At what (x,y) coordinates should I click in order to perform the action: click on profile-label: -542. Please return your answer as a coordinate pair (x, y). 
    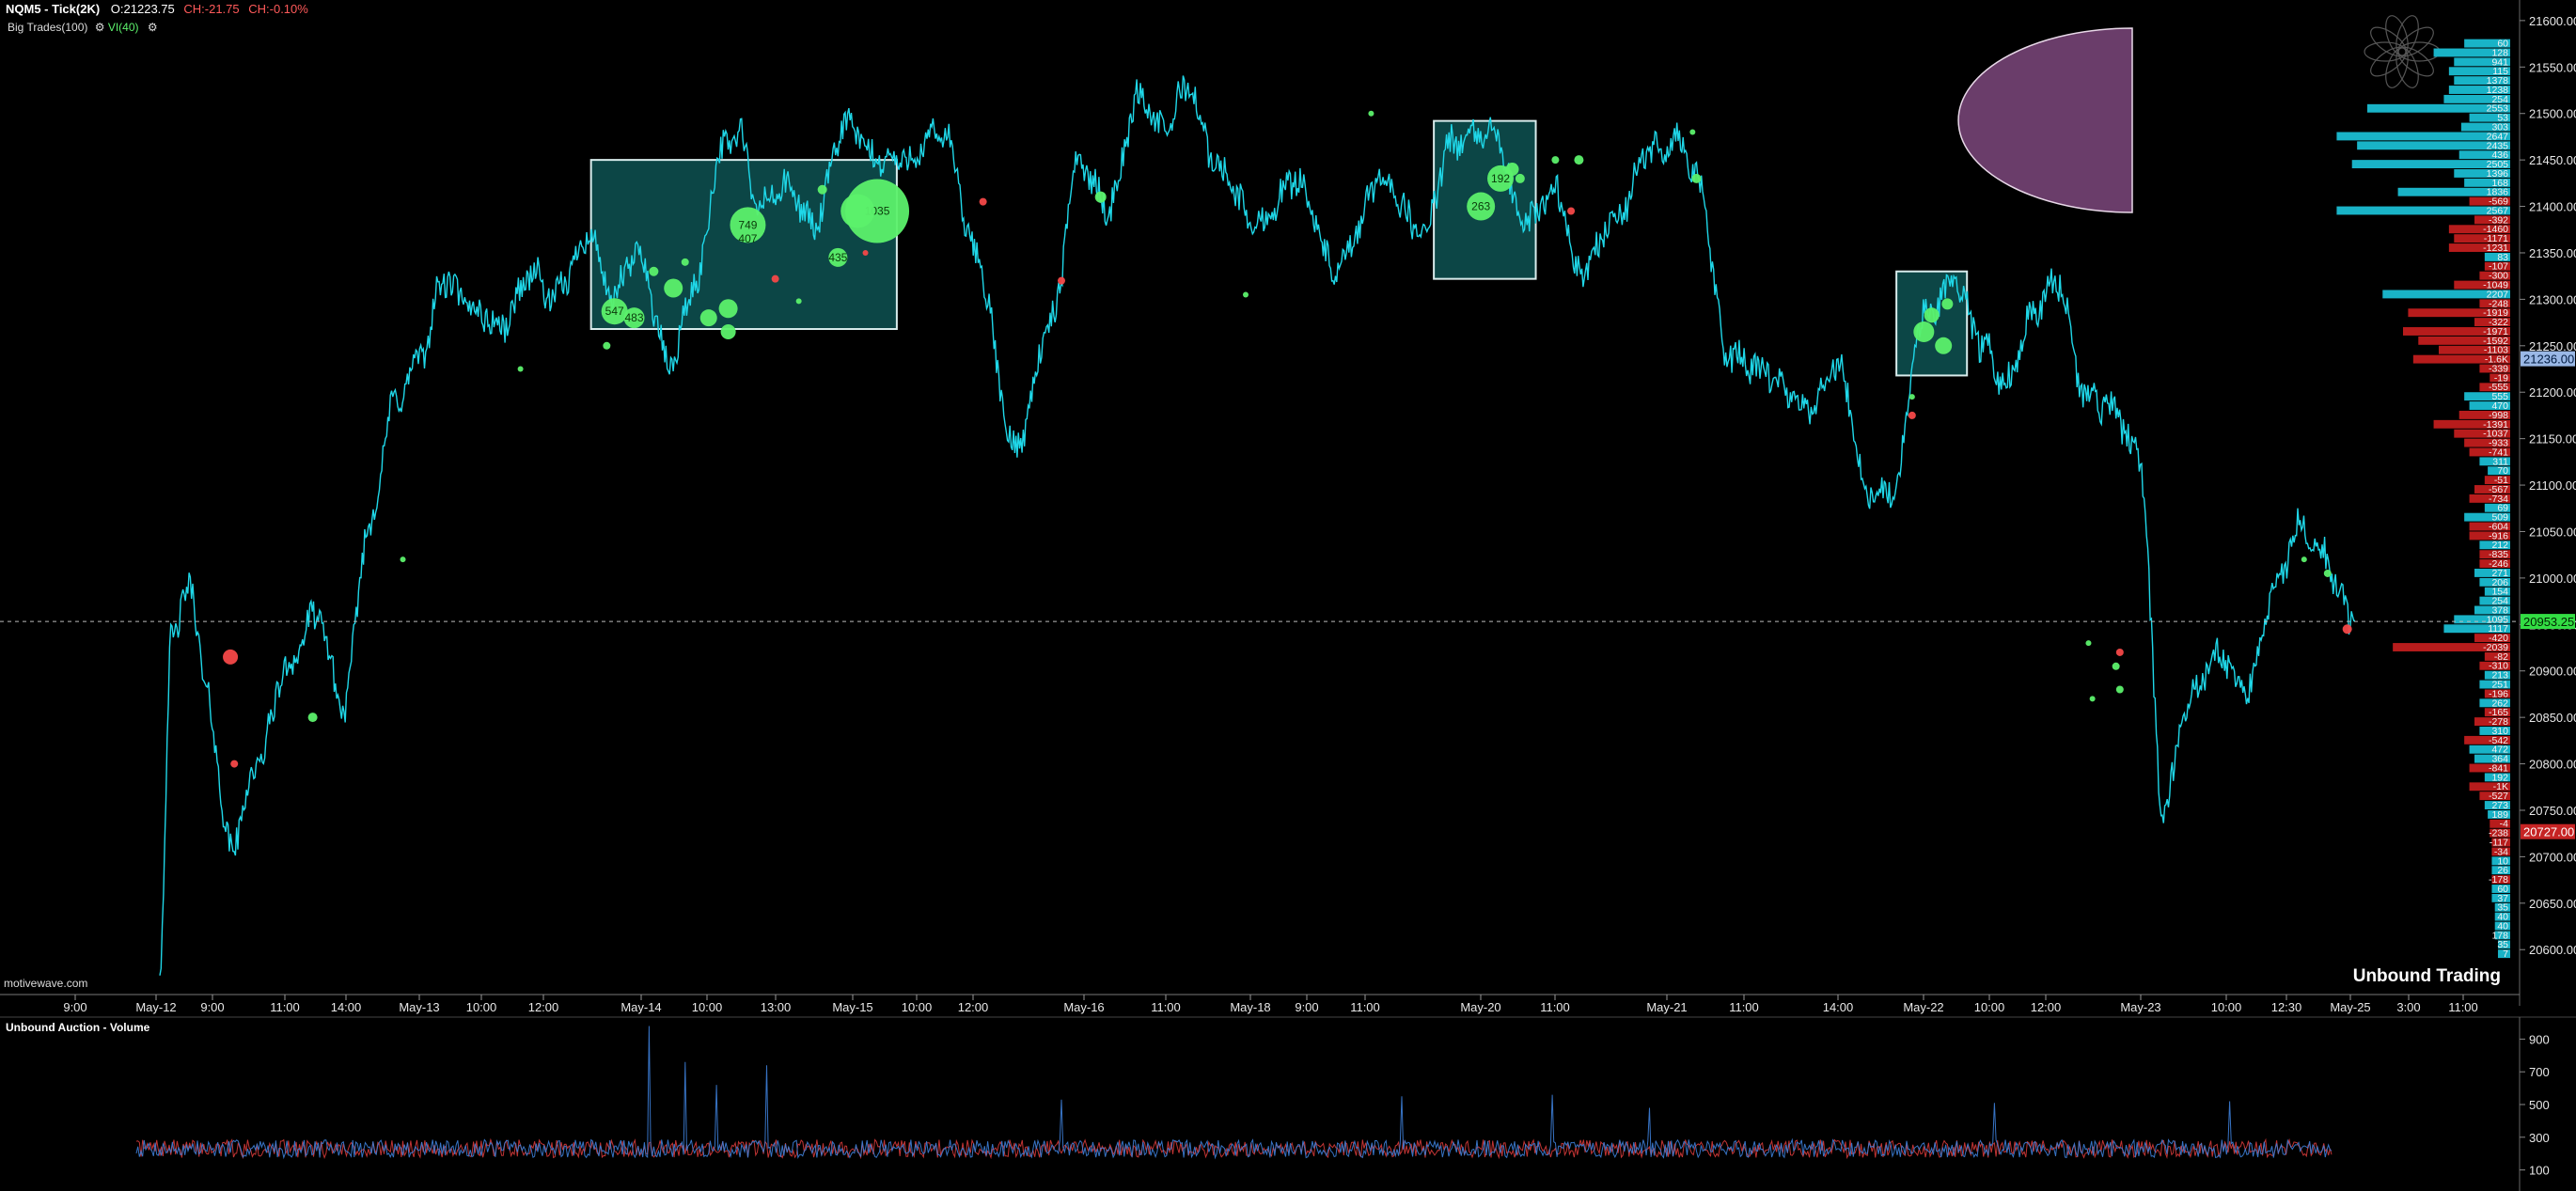
    Looking at the image, I should click on (2498, 740).